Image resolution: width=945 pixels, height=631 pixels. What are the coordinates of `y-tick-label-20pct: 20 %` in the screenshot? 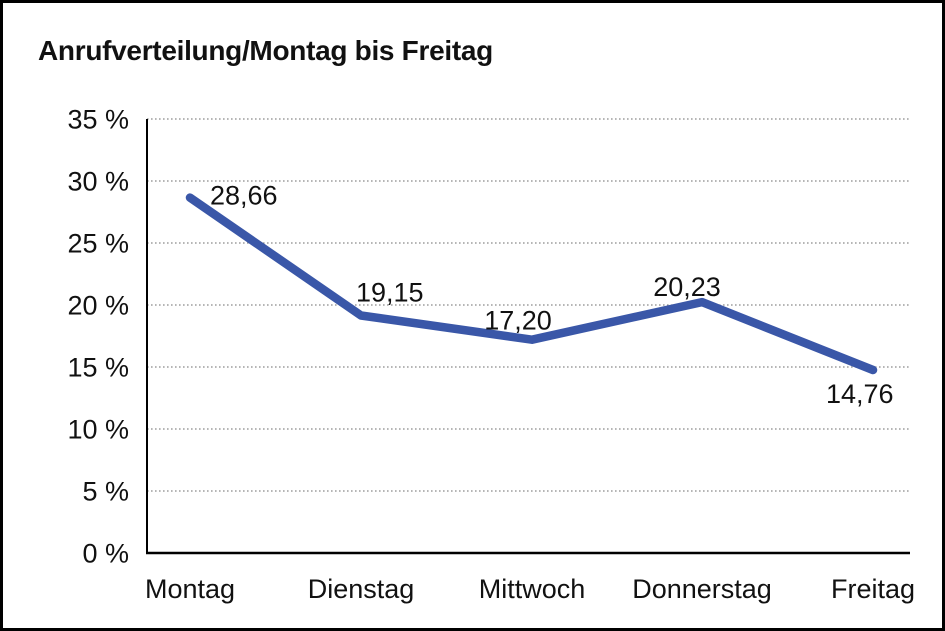 It's located at (98, 306).